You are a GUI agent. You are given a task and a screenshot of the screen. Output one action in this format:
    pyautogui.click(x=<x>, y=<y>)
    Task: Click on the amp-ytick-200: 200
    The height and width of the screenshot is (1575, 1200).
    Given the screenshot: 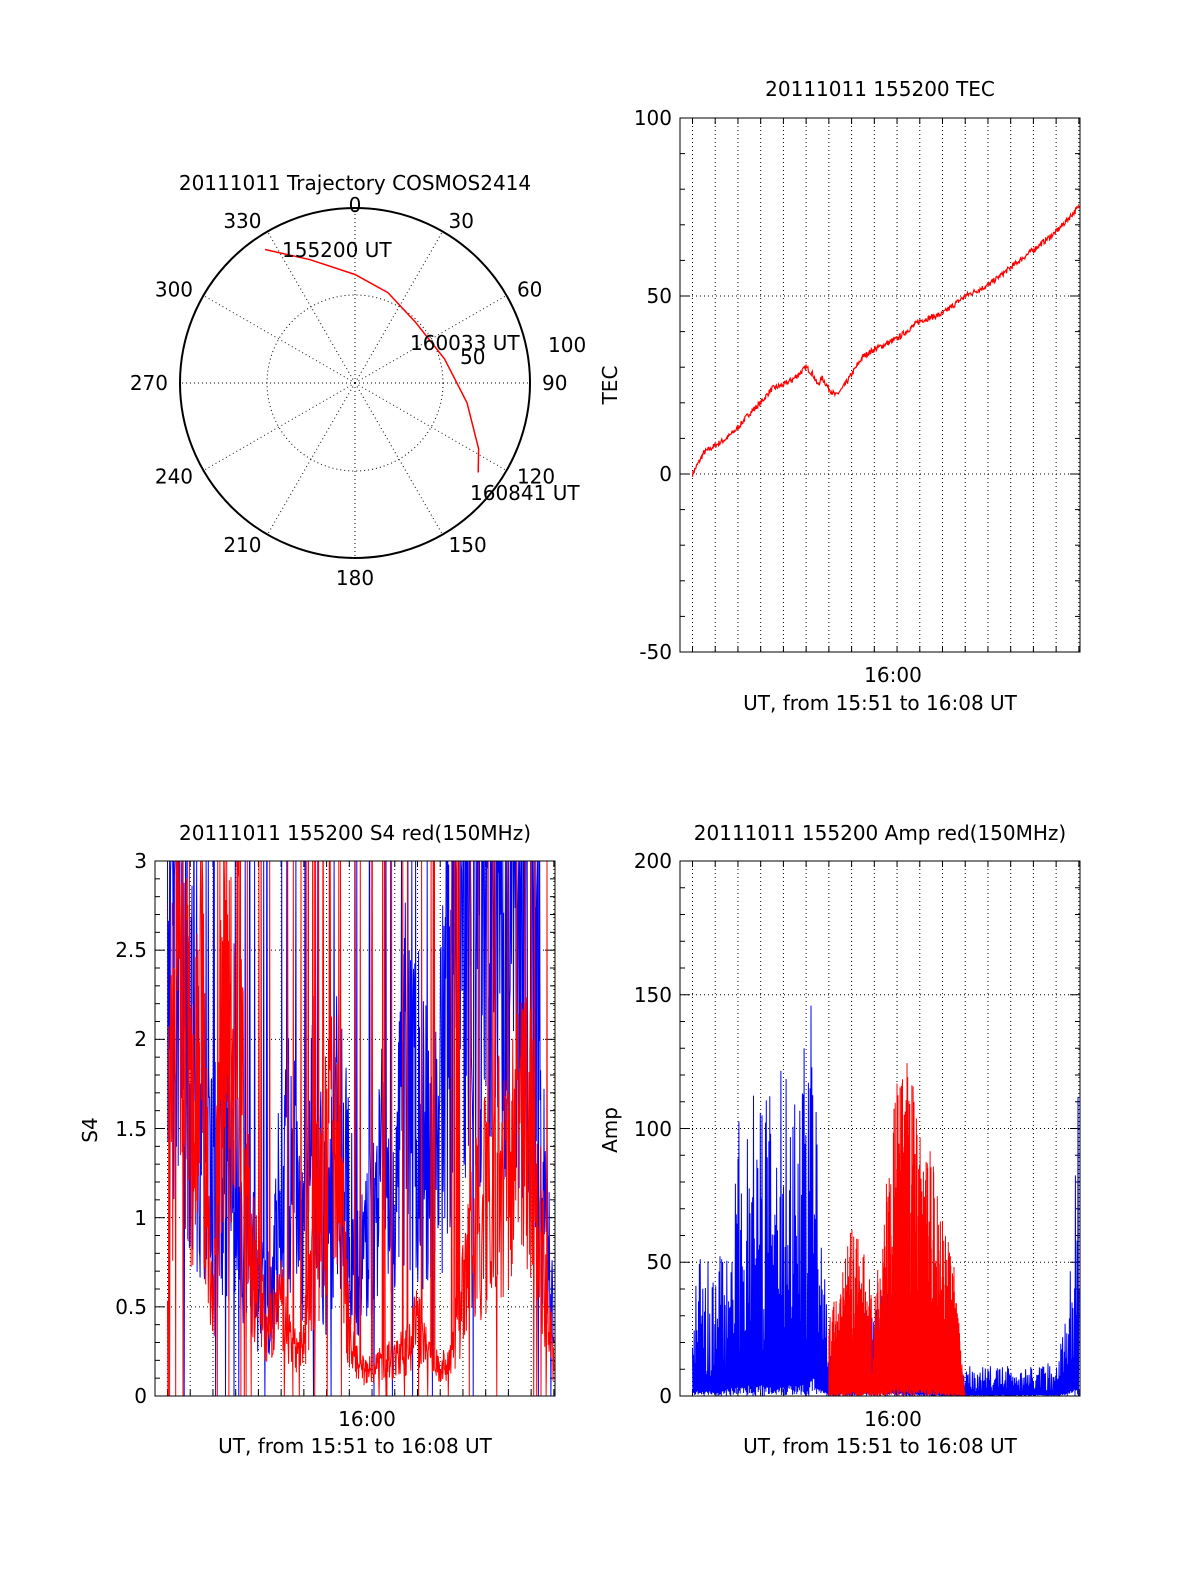 What is the action you would take?
    pyautogui.click(x=653, y=861)
    